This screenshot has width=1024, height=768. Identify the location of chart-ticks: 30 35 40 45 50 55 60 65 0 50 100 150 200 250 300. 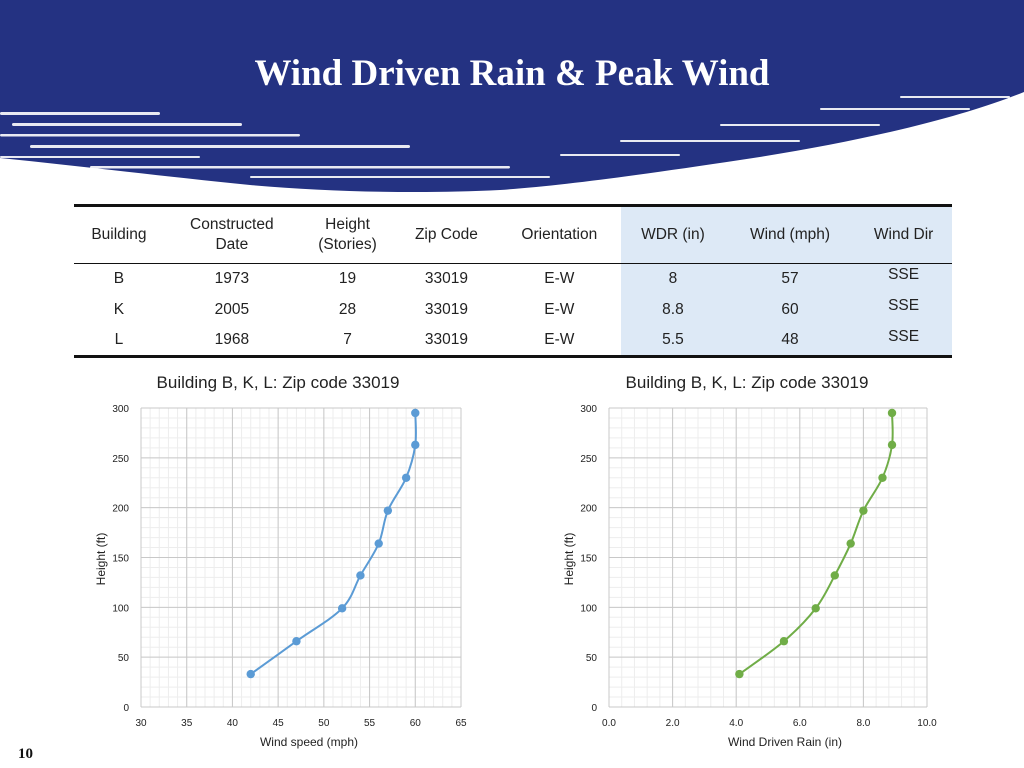
(289, 566).